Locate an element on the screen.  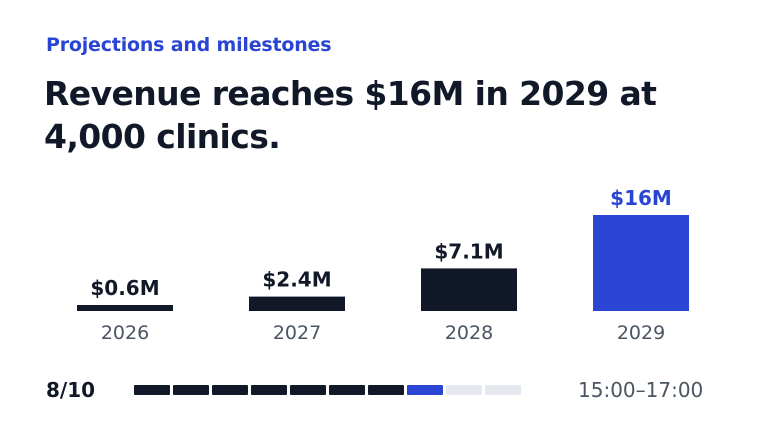
x-tick-label-2027: 2027 is located at coordinates (297, 333).